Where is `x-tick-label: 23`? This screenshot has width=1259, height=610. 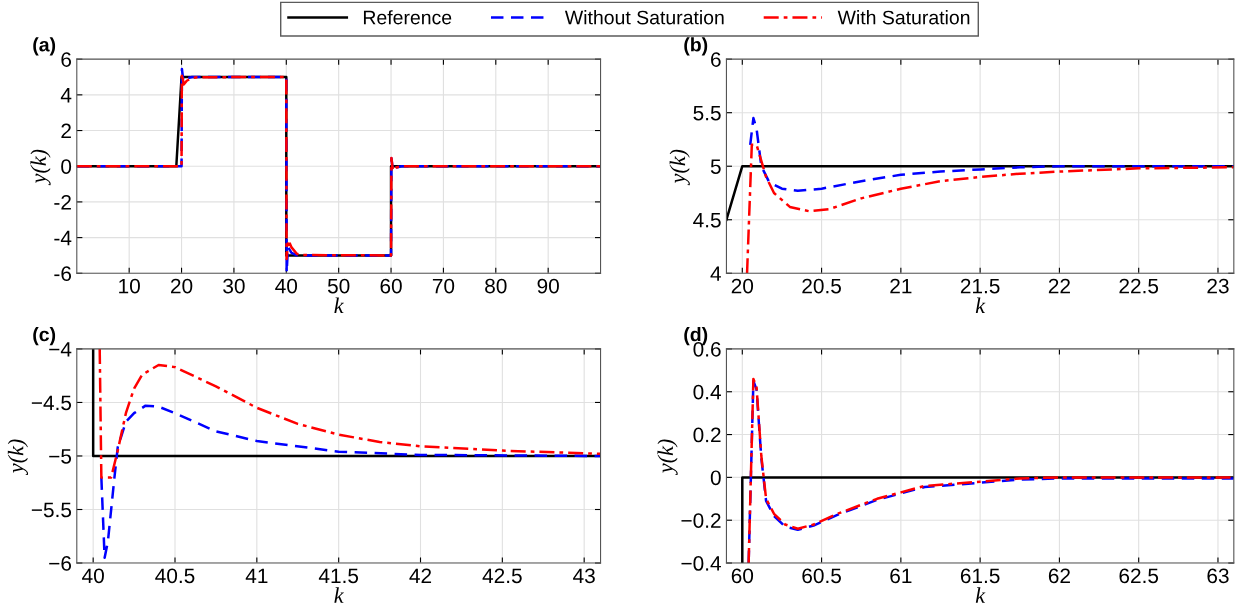 x-tick-label: 23 is located at coordinates (1218, 286).